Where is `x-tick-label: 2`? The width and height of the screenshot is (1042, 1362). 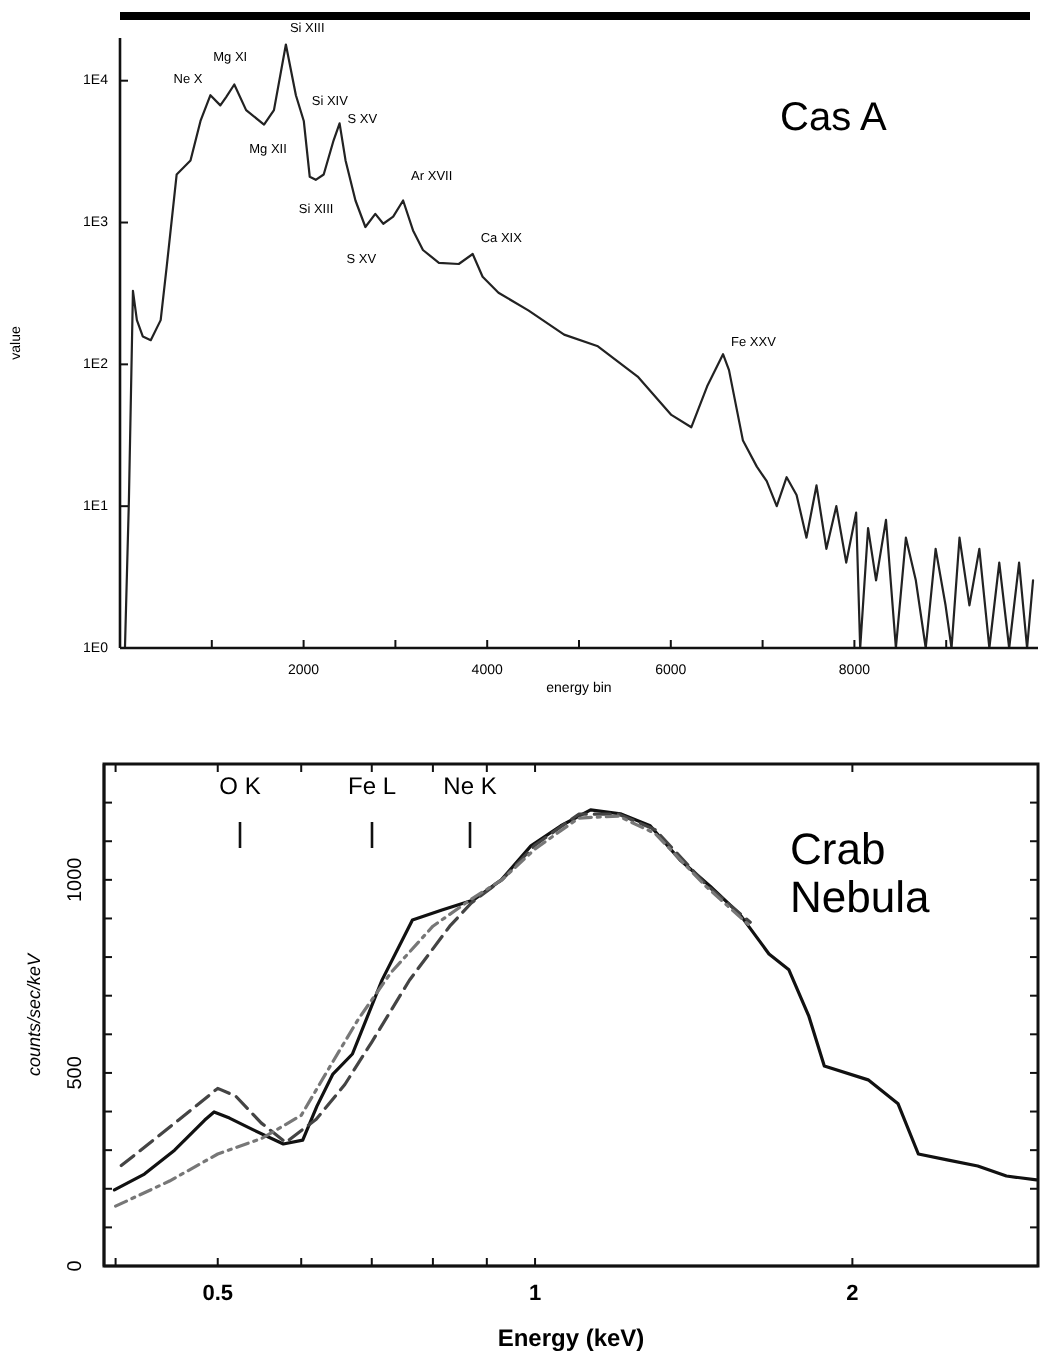 x-tick-label: 2 is located at coordinates (852, 1294).